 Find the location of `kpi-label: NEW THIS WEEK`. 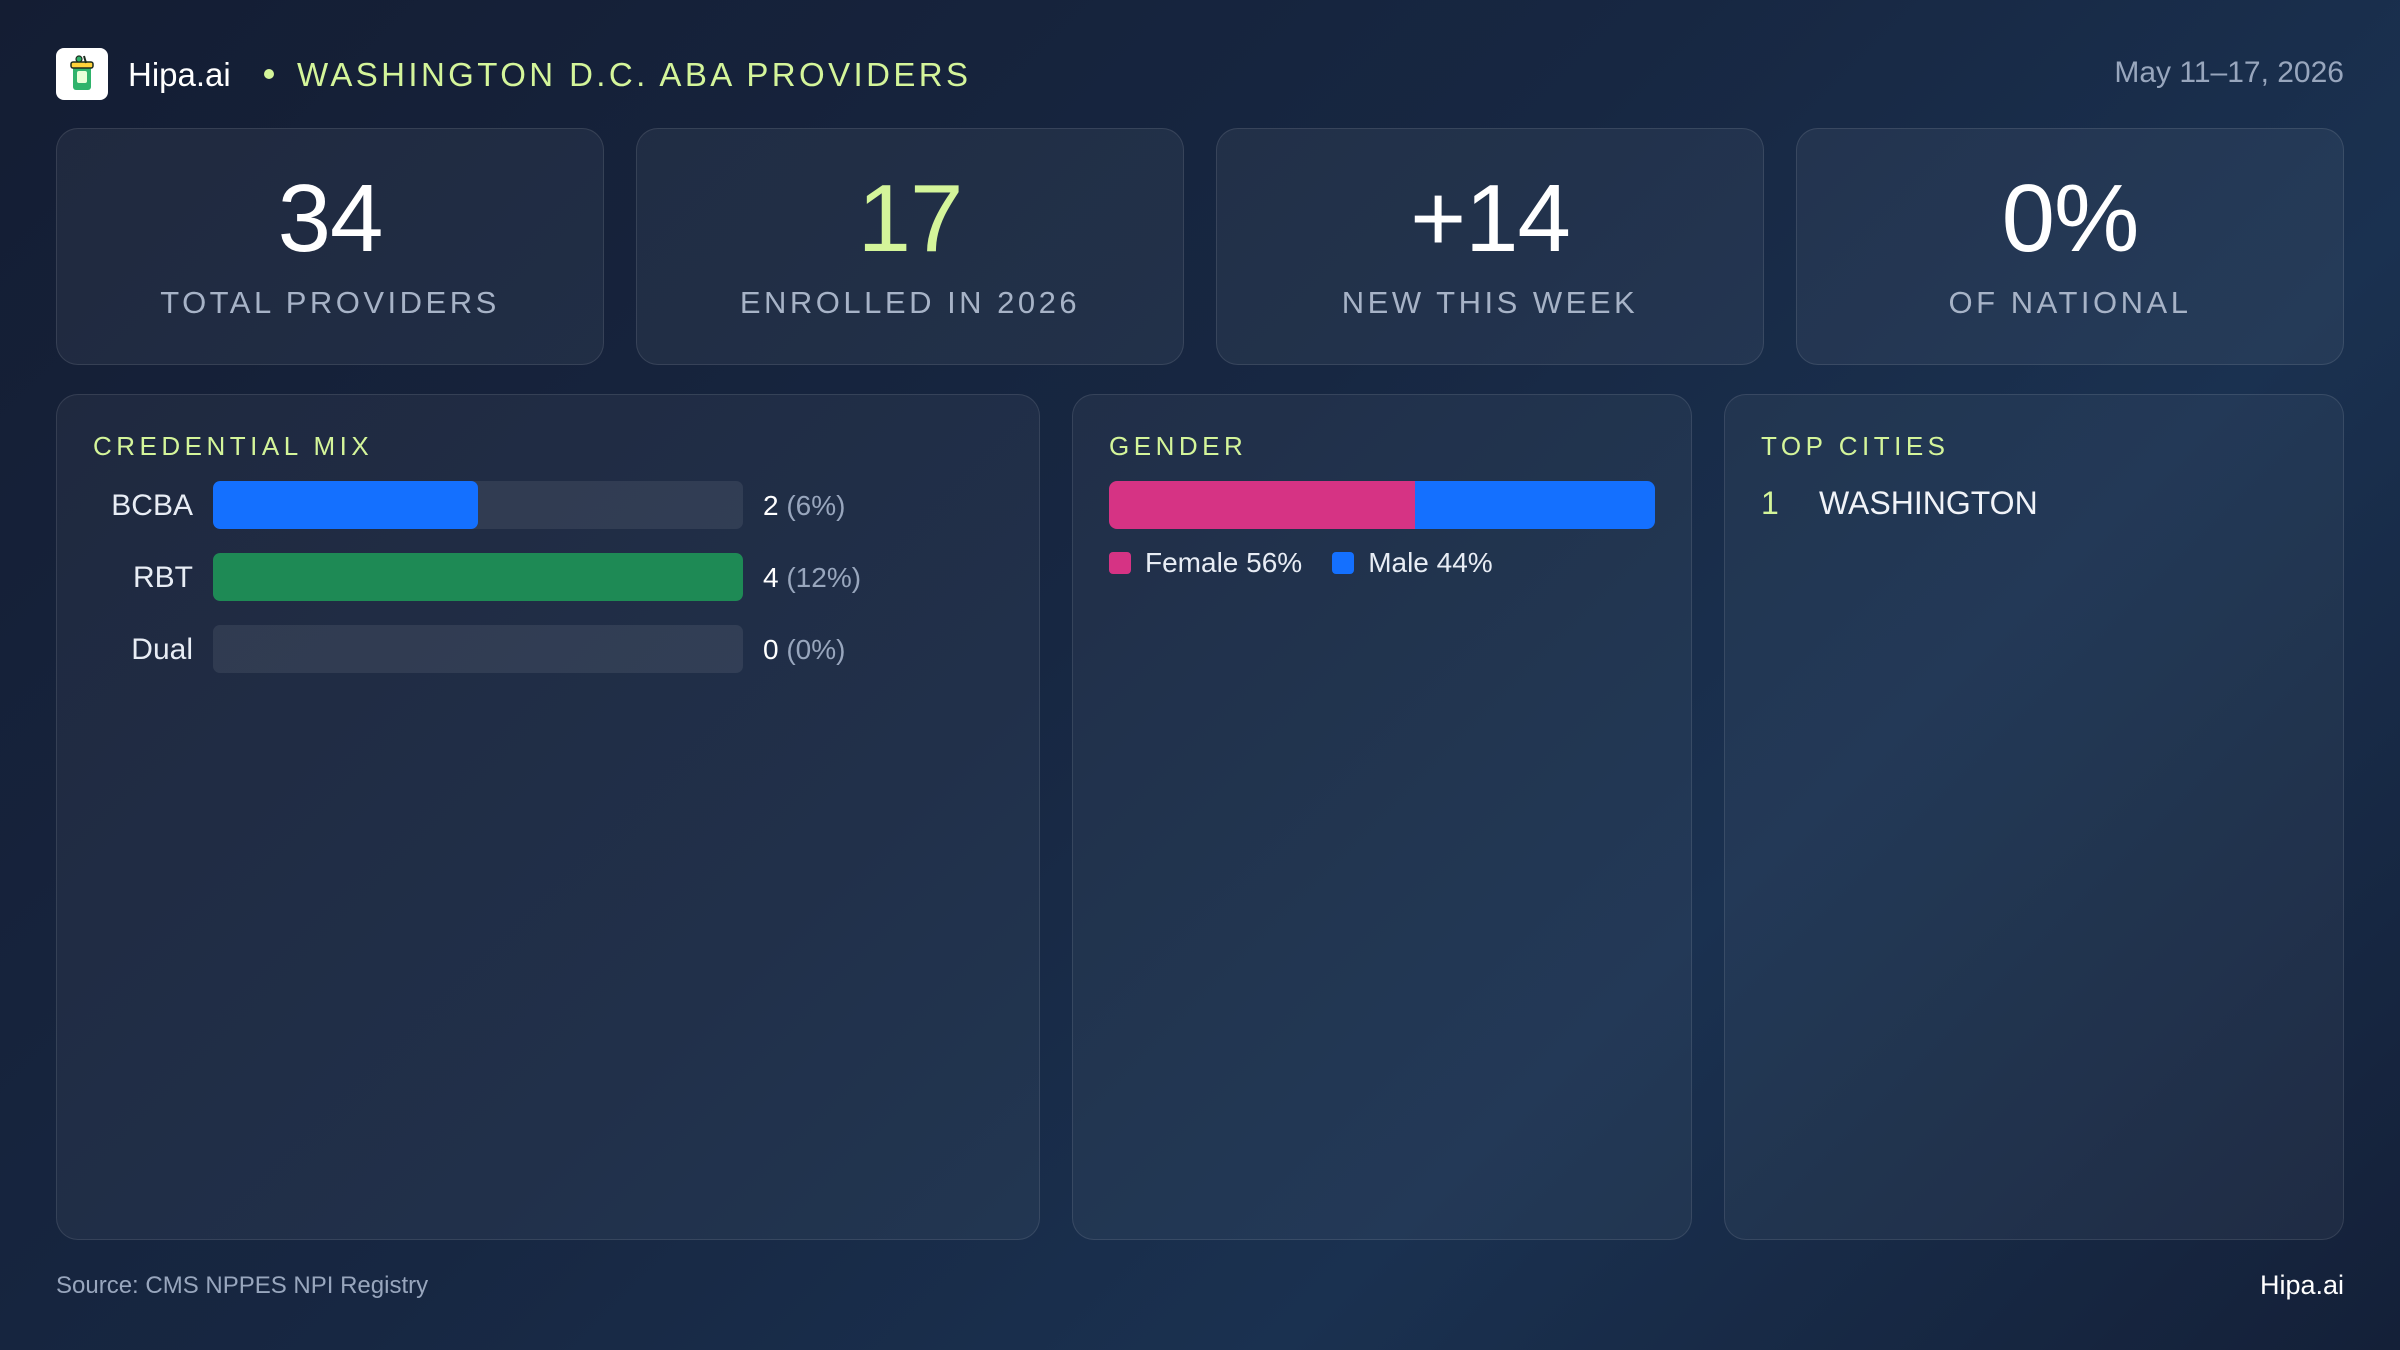

kpi-label: NEW THIS WEEK is located at coordinates (1490, 302).